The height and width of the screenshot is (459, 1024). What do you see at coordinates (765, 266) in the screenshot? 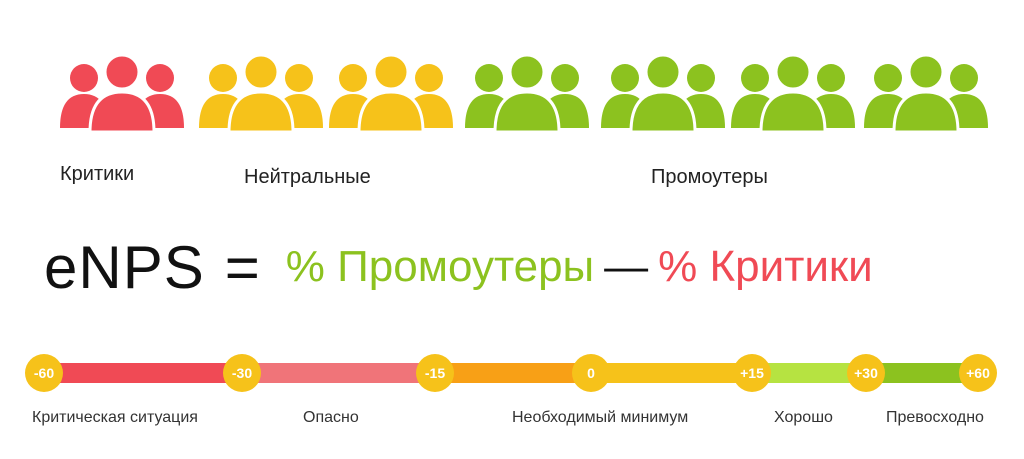
I see `formula-critics: % Критики` at bounding box center [765, 266].